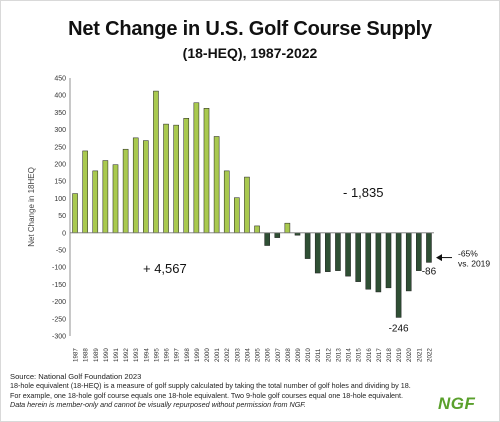 The height and width of the screenshot is (422, 500). What do you see at coordinates (59, 302) in the screenshot?
I see `y-tick-label: -200` at bounding box center [59, 302].